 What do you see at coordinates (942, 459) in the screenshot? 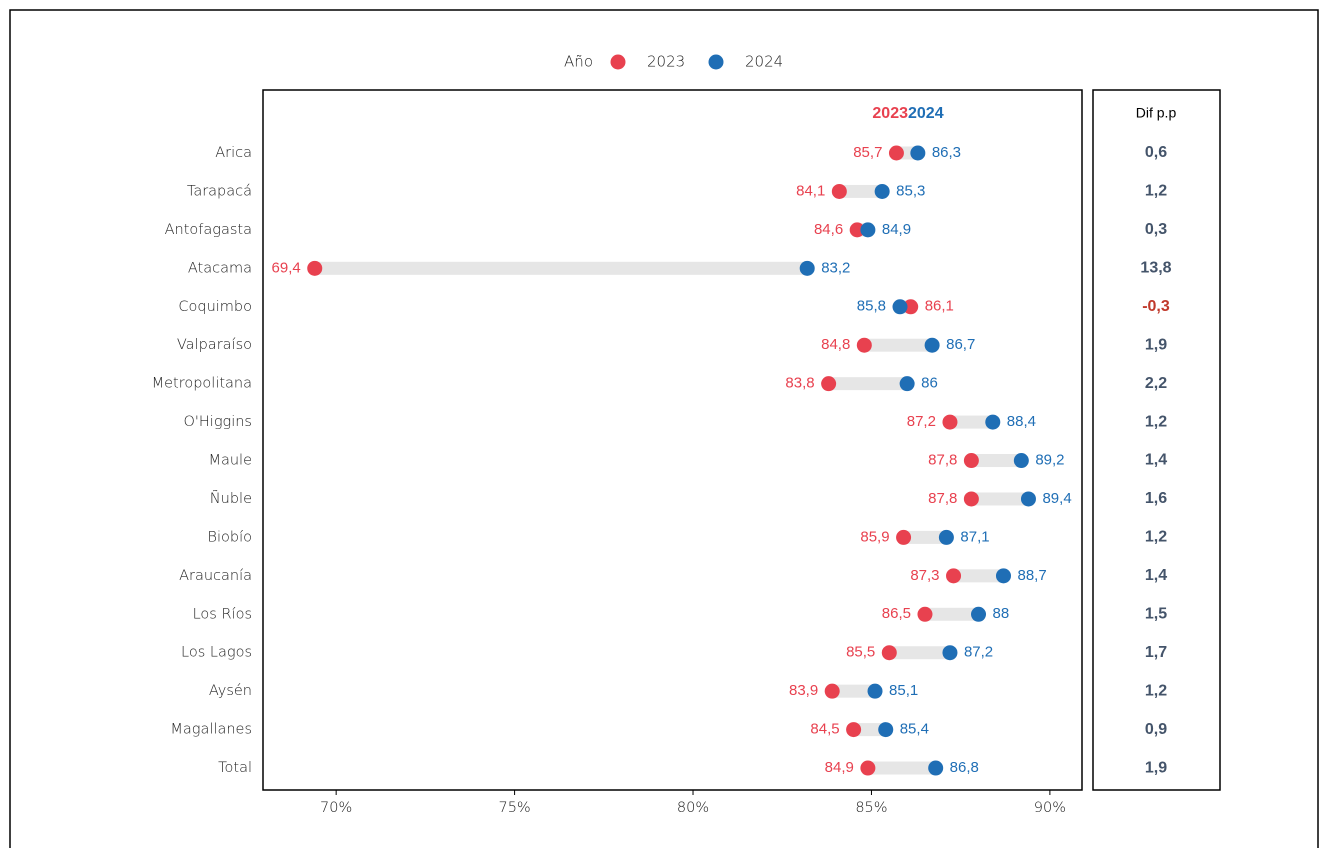
I see `value-label: 87,8` at bounding box center [942, 459].